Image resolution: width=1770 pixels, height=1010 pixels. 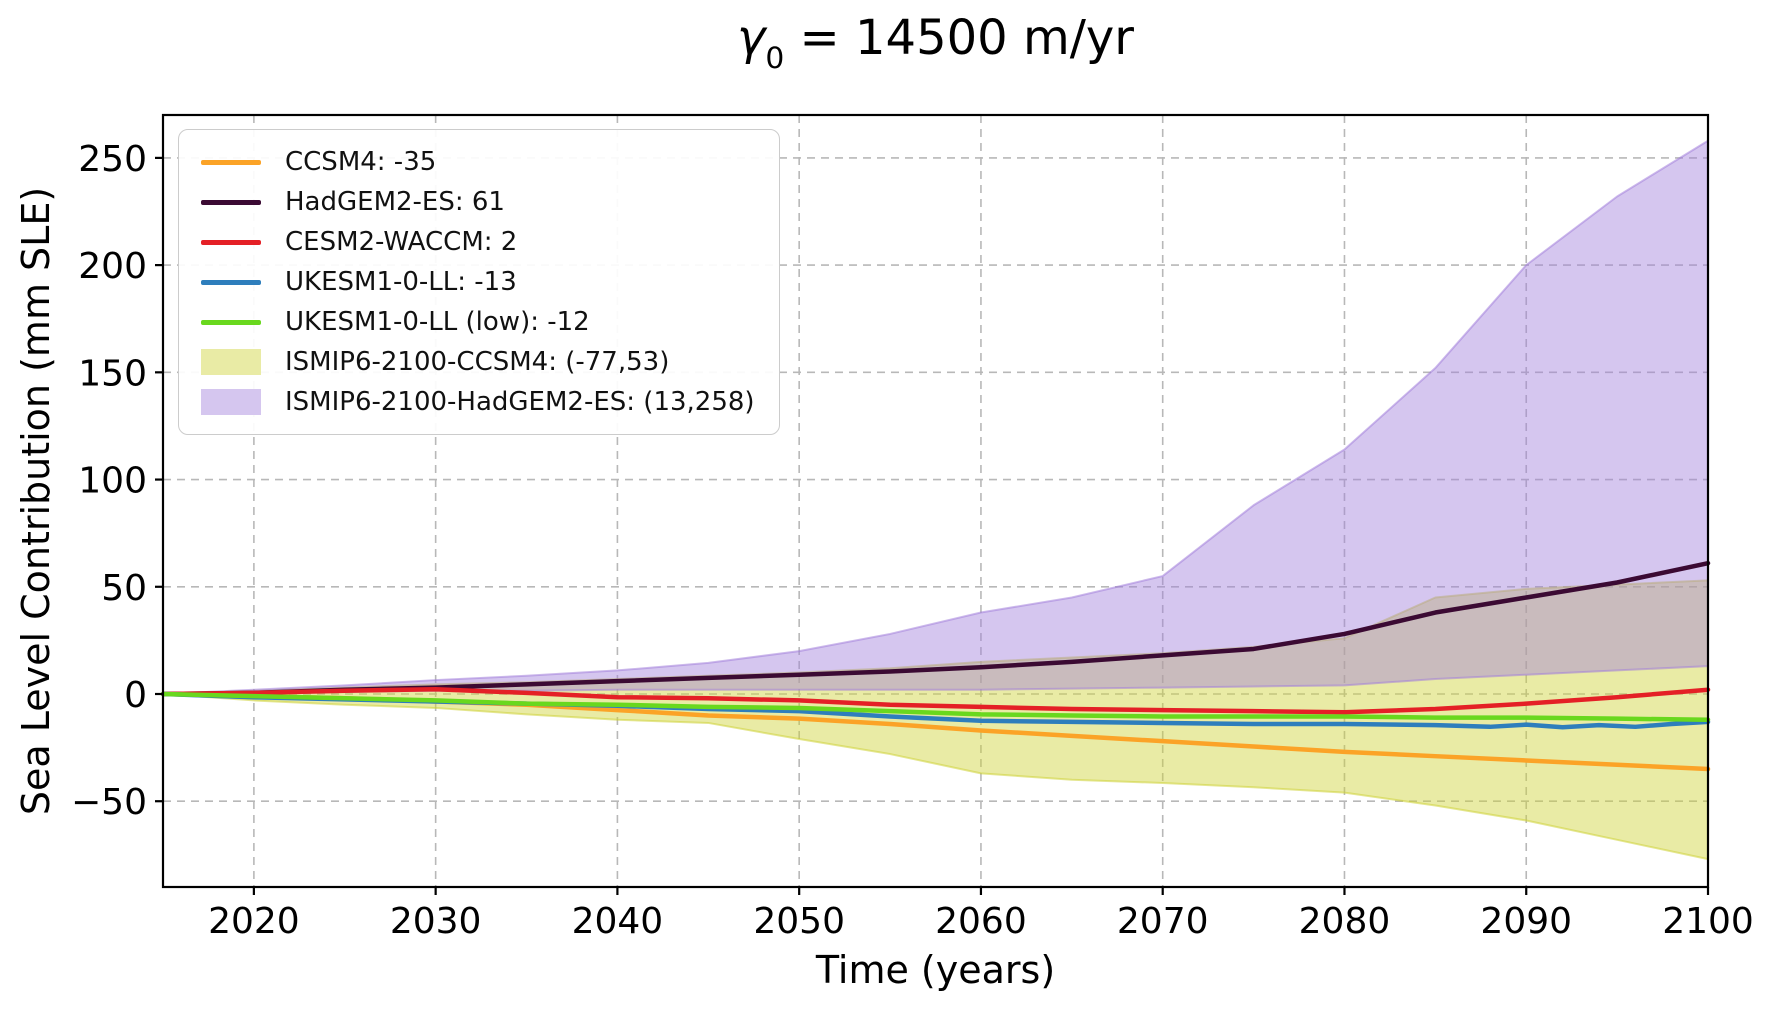 I want to click on legend-item-hadgem2-es: HadGEM2-ES: 61, so click(x=478, y=202).